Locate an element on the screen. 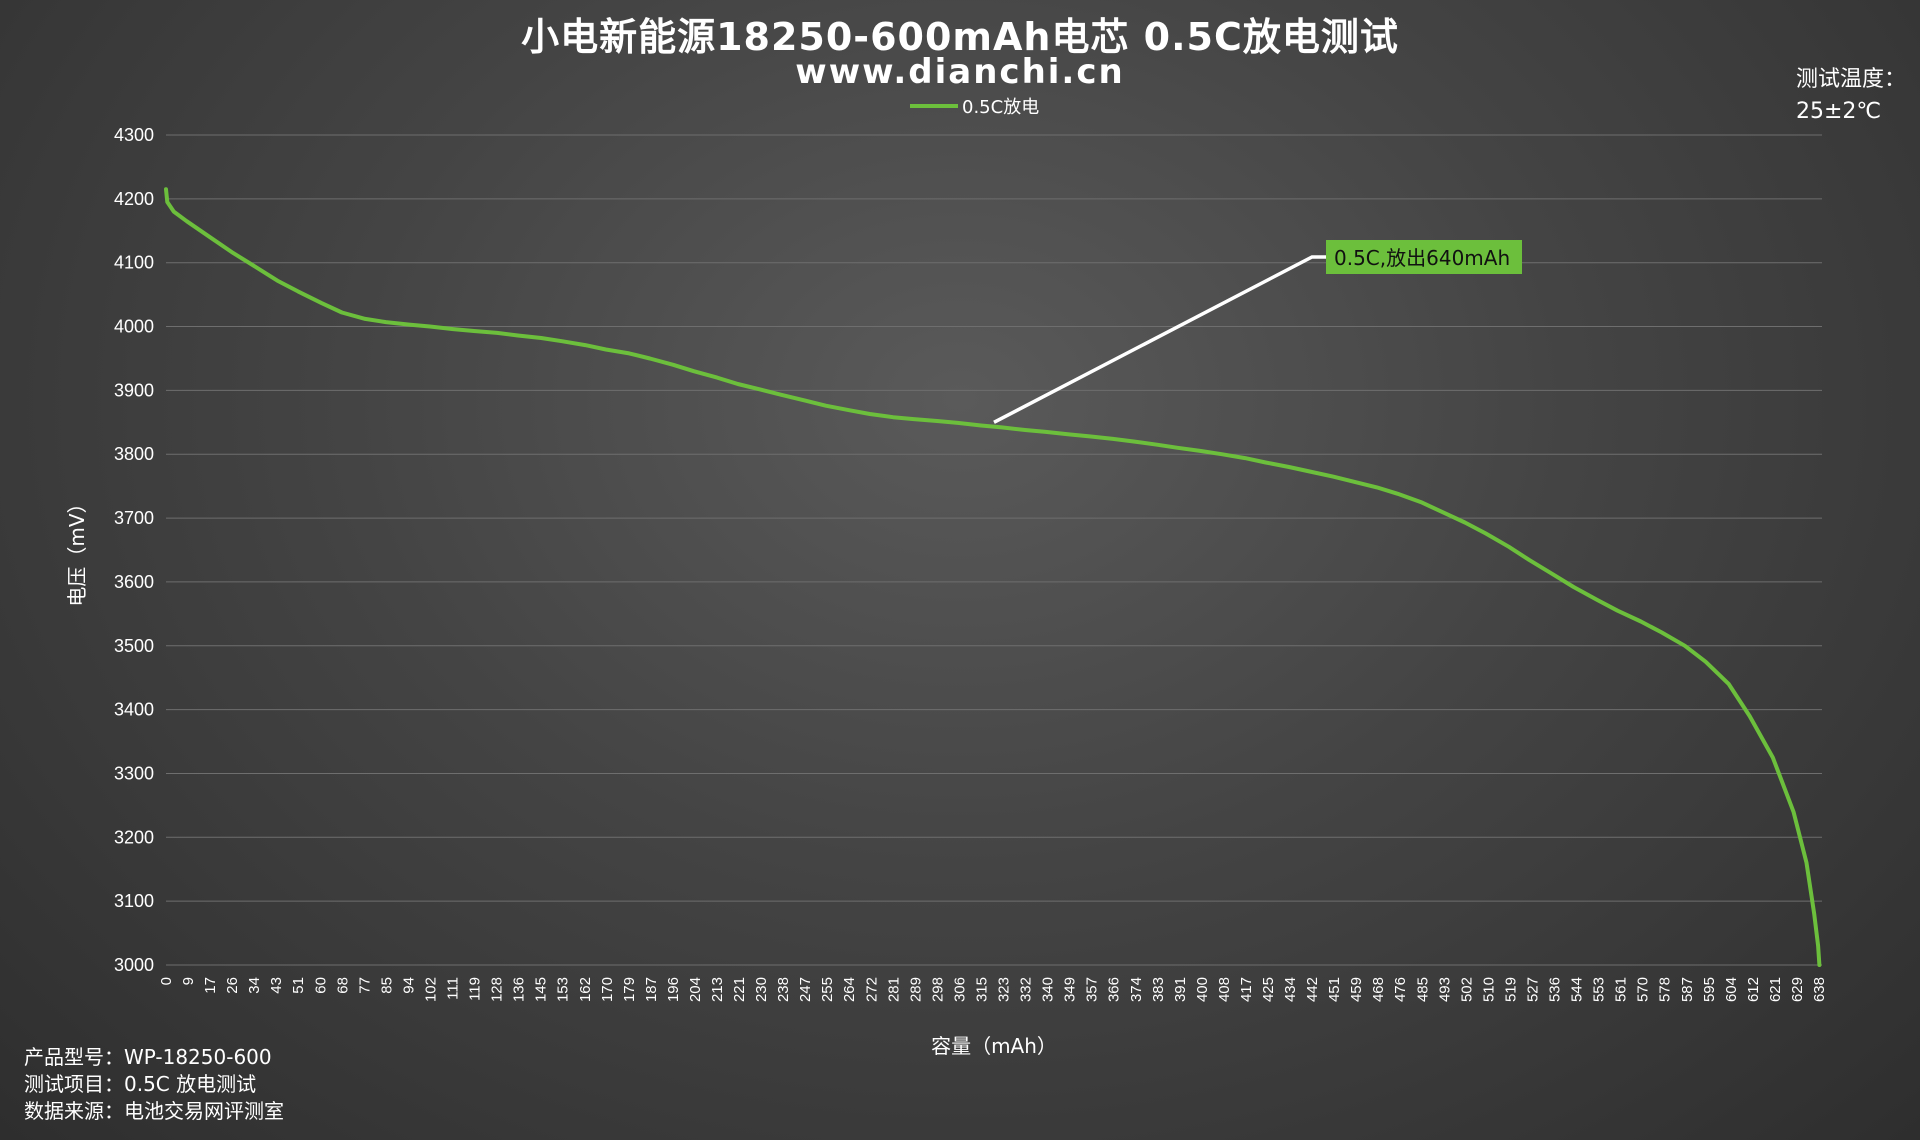 This screenshot has width=1920, height=1140. x-tick-label: 425 is located at coordinates (1268, 989).